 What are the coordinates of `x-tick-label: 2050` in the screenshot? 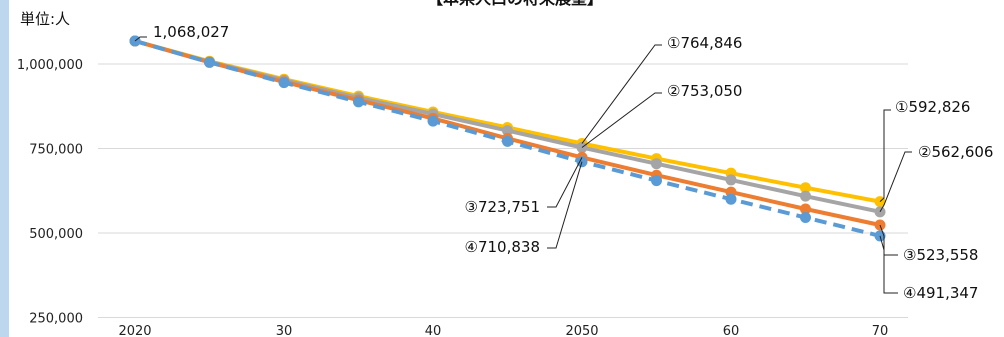 It's located at (581, 330).